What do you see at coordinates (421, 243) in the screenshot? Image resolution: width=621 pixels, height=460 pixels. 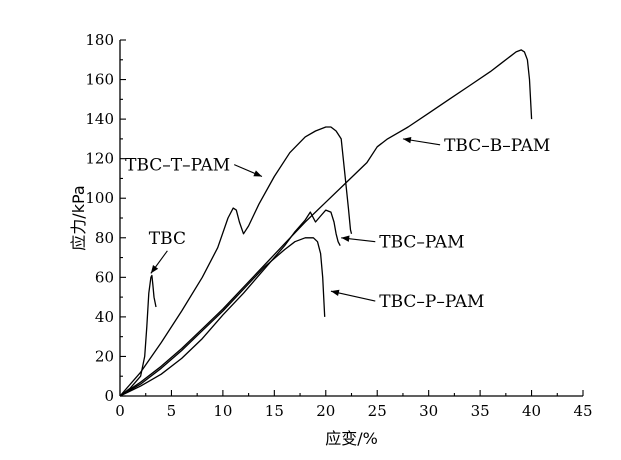 I see `series-label-2: TBC–PAM` at bounding box center [421, 243].